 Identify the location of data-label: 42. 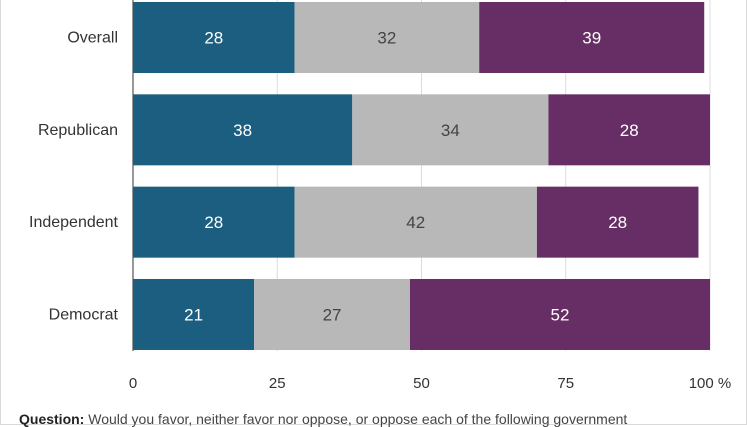
(415, 222).